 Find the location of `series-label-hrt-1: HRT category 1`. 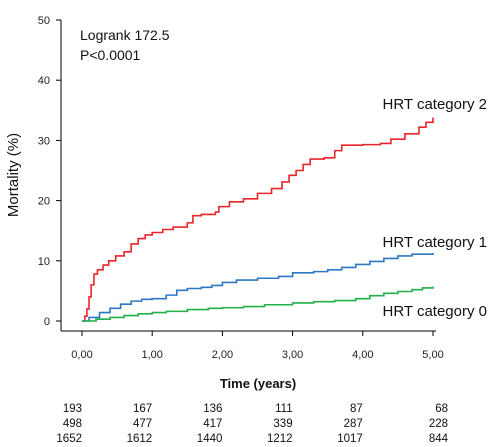

series-label-hrt-1: HRT category 1 is located at coordinates (435, 242).